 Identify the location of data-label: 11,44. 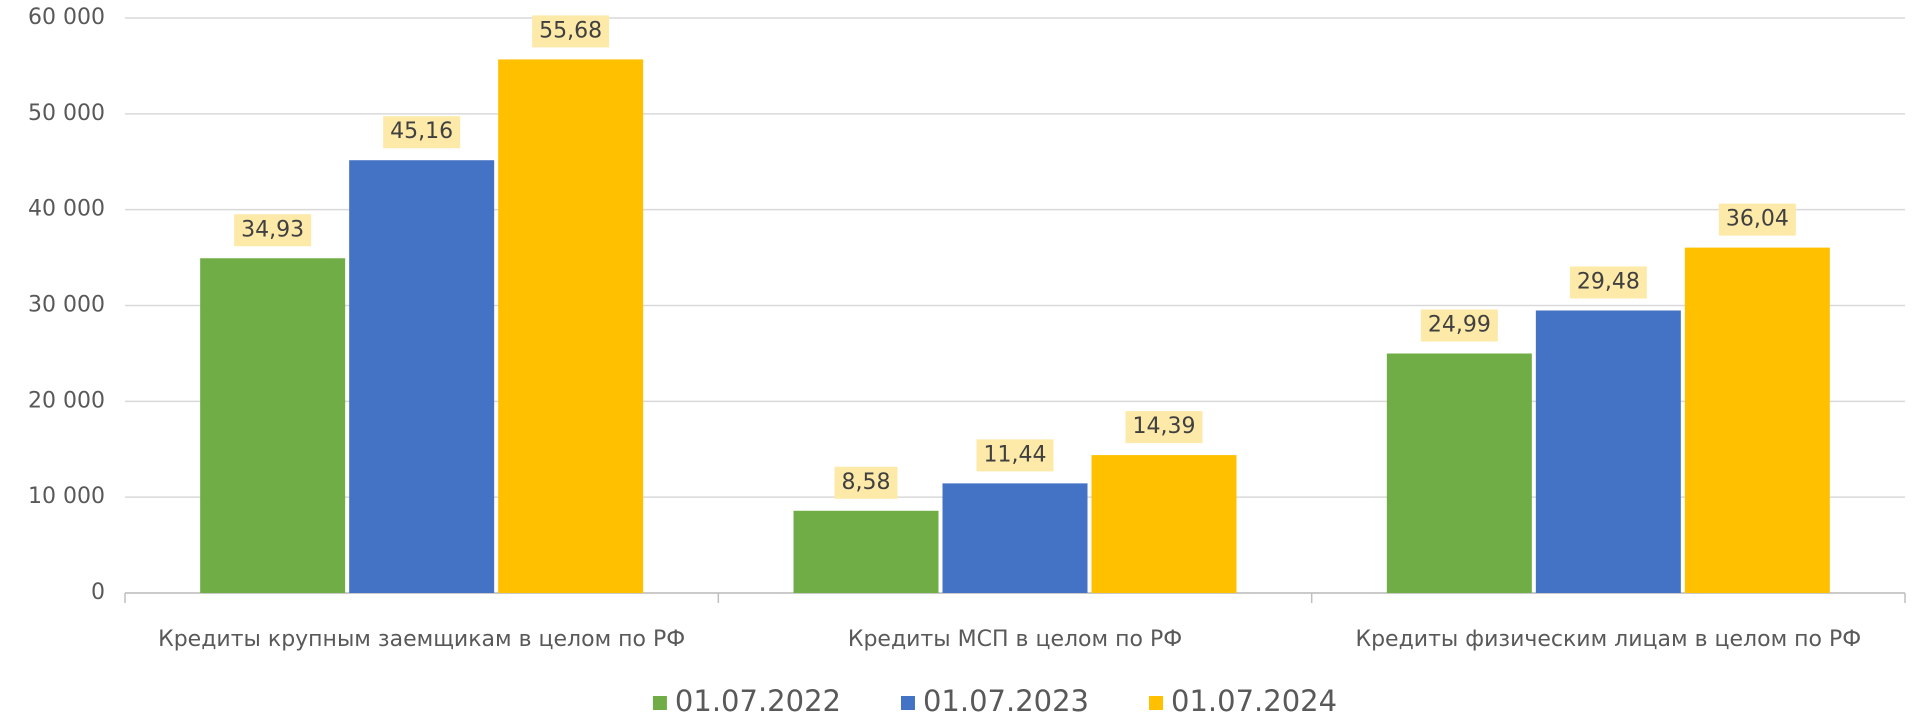
(1015, 454).